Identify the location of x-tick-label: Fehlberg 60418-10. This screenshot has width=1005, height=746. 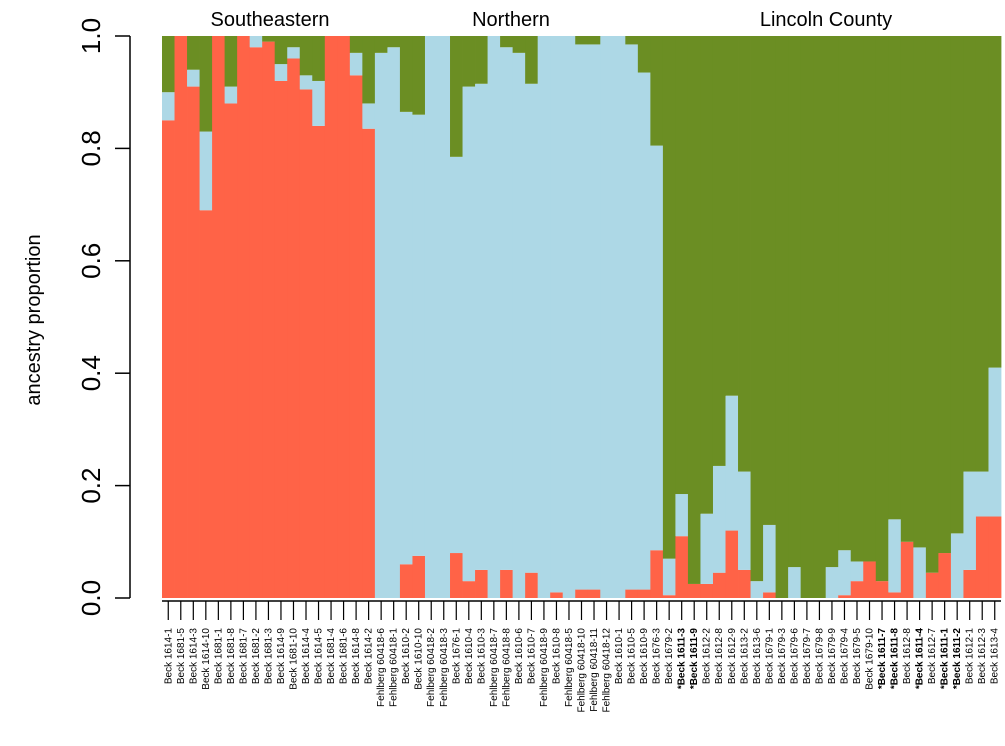
(582, 670).